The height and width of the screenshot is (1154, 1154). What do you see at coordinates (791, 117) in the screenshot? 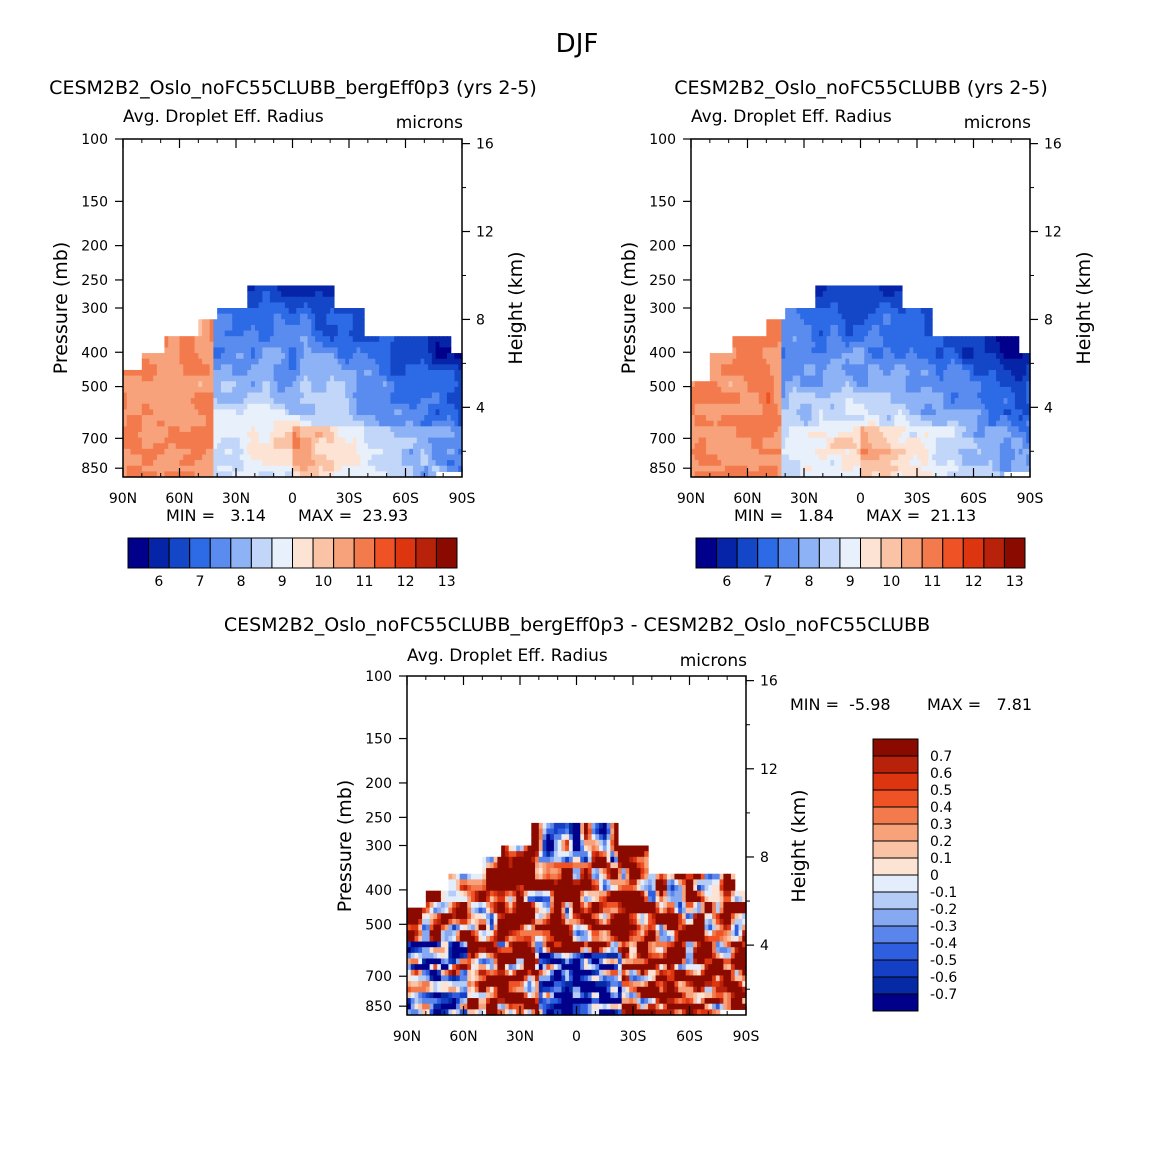
I see `panel-2-subtitle: Avg. Droplet Eff. Radius` at bounding box center [791, 117].